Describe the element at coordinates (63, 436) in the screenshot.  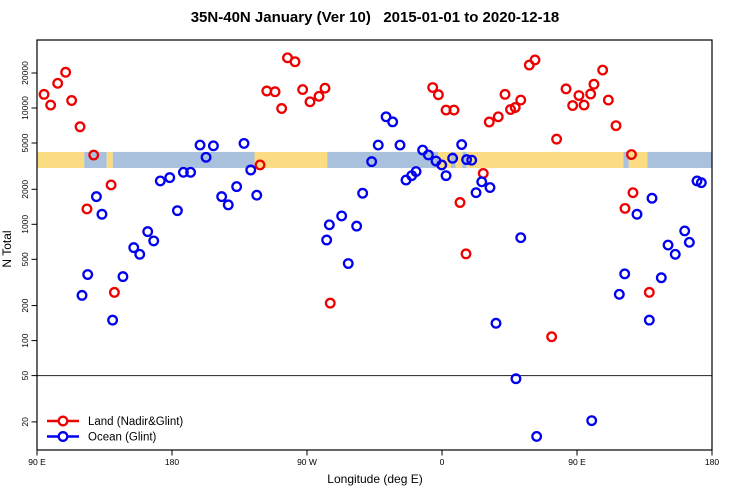
I see `legend-marker` at that location.